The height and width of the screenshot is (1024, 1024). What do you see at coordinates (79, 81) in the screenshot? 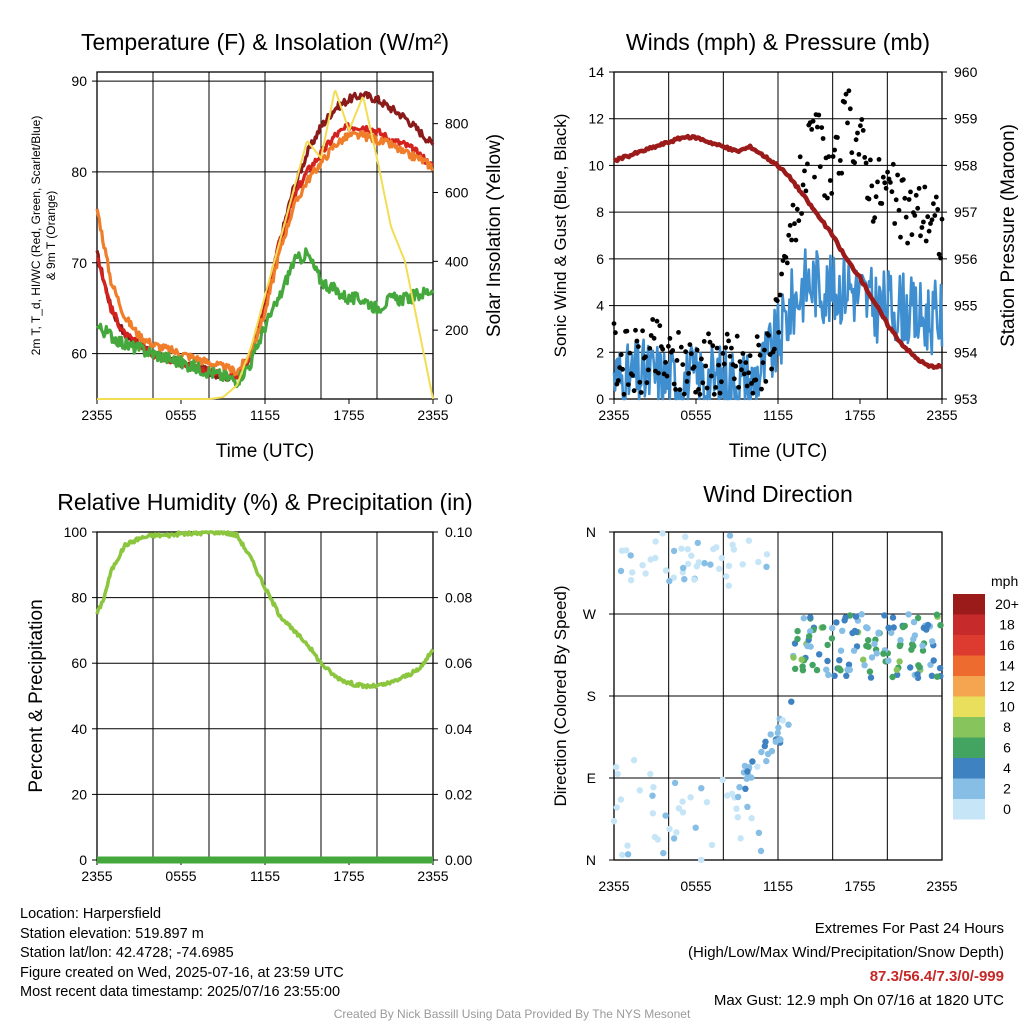
I see `y-tick-label: 90` at bounding box center [79, 81].